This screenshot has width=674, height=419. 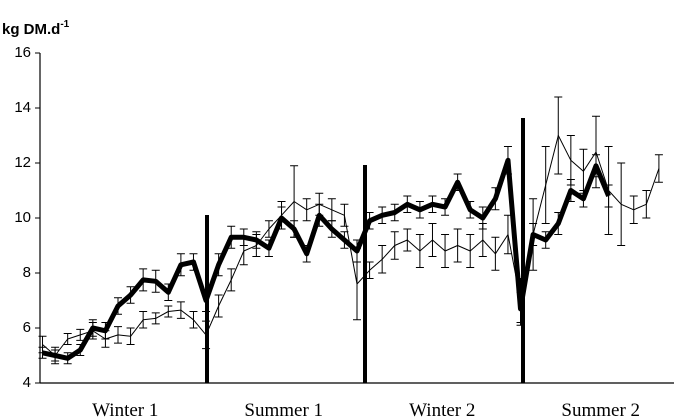 What do you see at coordinates (27, 327) in the screenshot?
I see `y-tick-label: 6` at bounding box center [27, 327].